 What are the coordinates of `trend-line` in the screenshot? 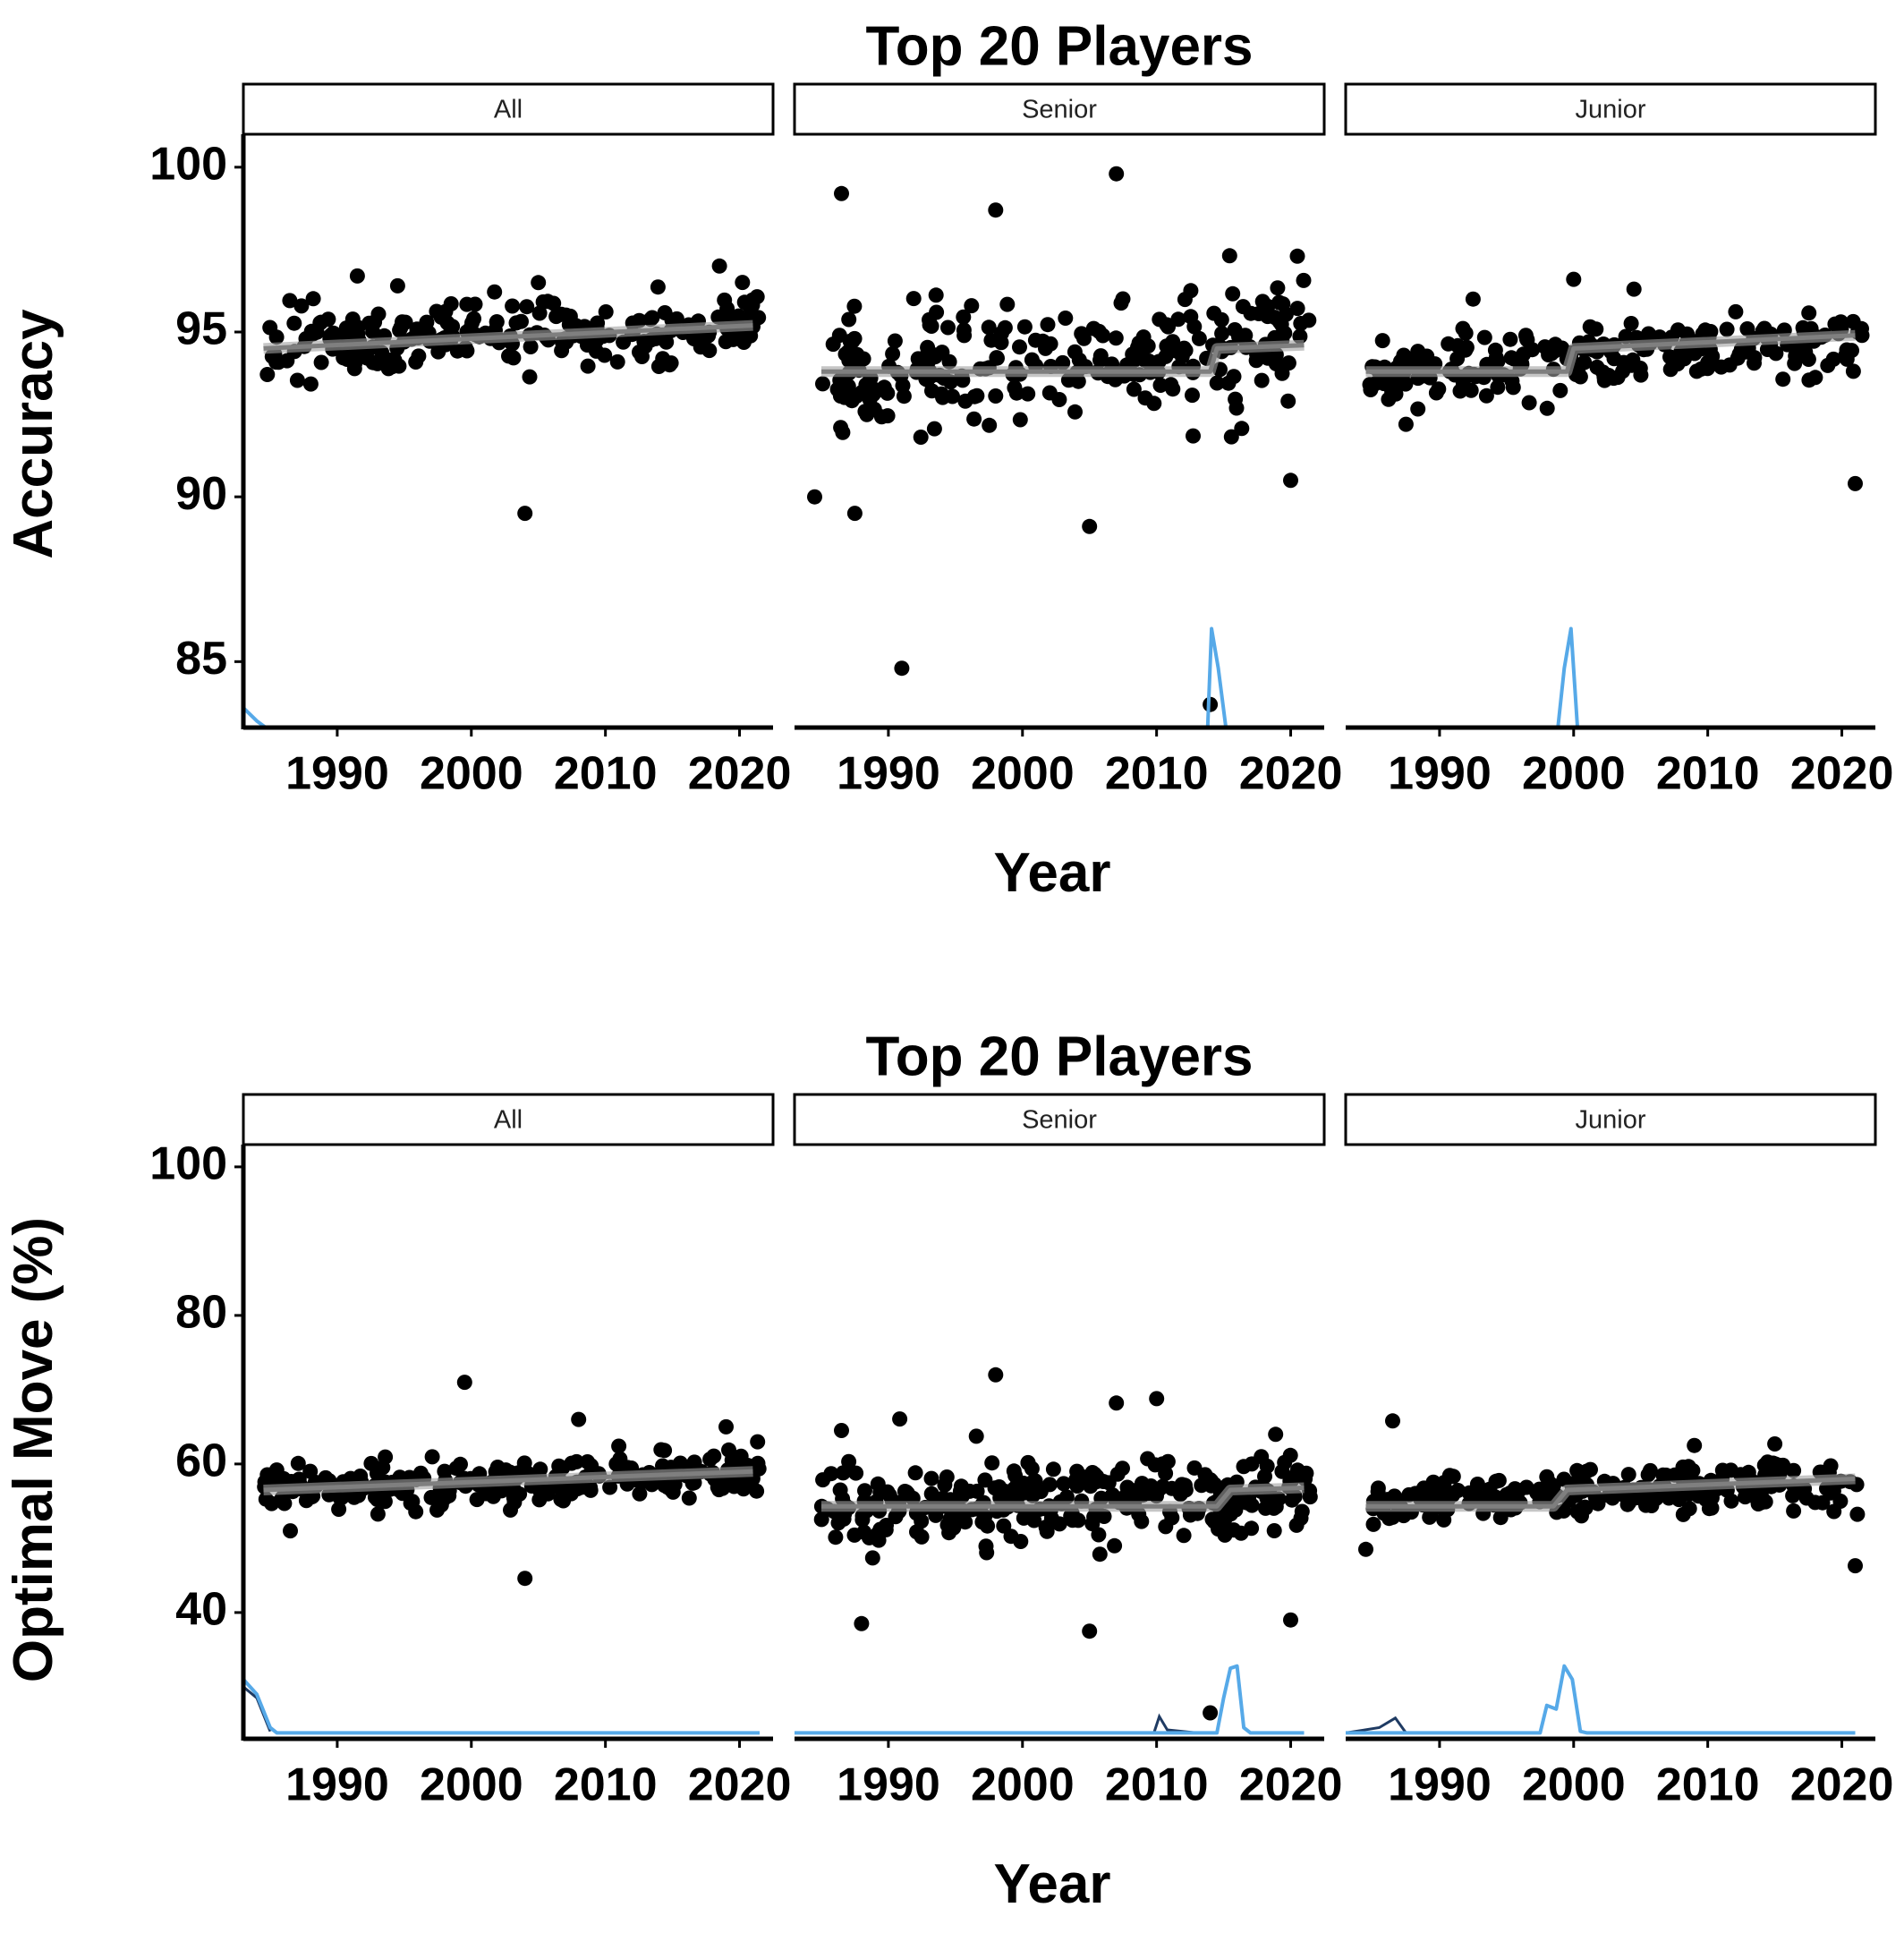 It's located at (1063, 358).